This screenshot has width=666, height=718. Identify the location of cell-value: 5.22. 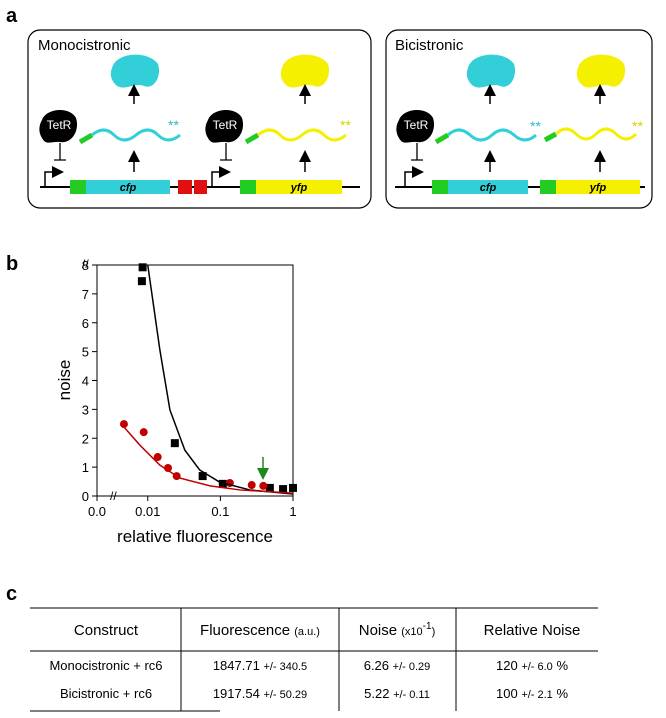
(376, 693).